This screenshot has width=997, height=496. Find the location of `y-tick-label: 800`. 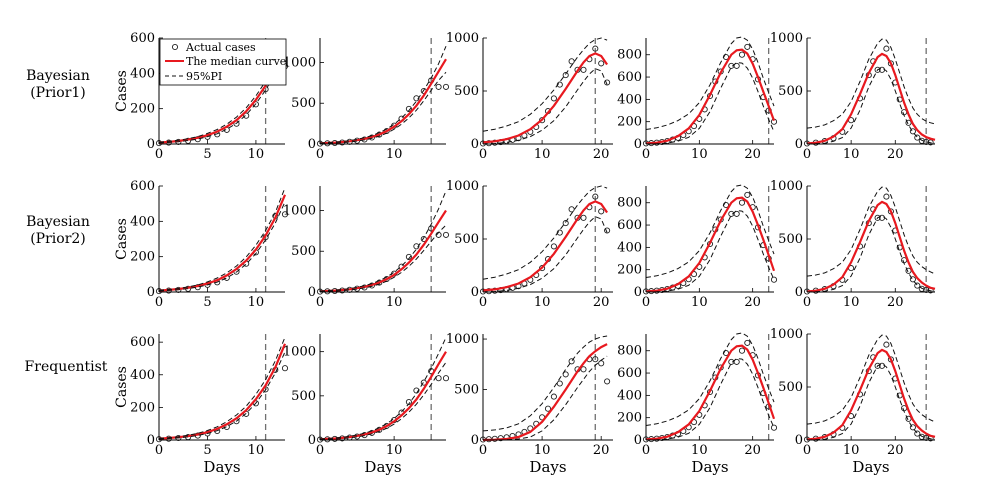

y-tick-label: 800 is located at coordinates (629, 351).